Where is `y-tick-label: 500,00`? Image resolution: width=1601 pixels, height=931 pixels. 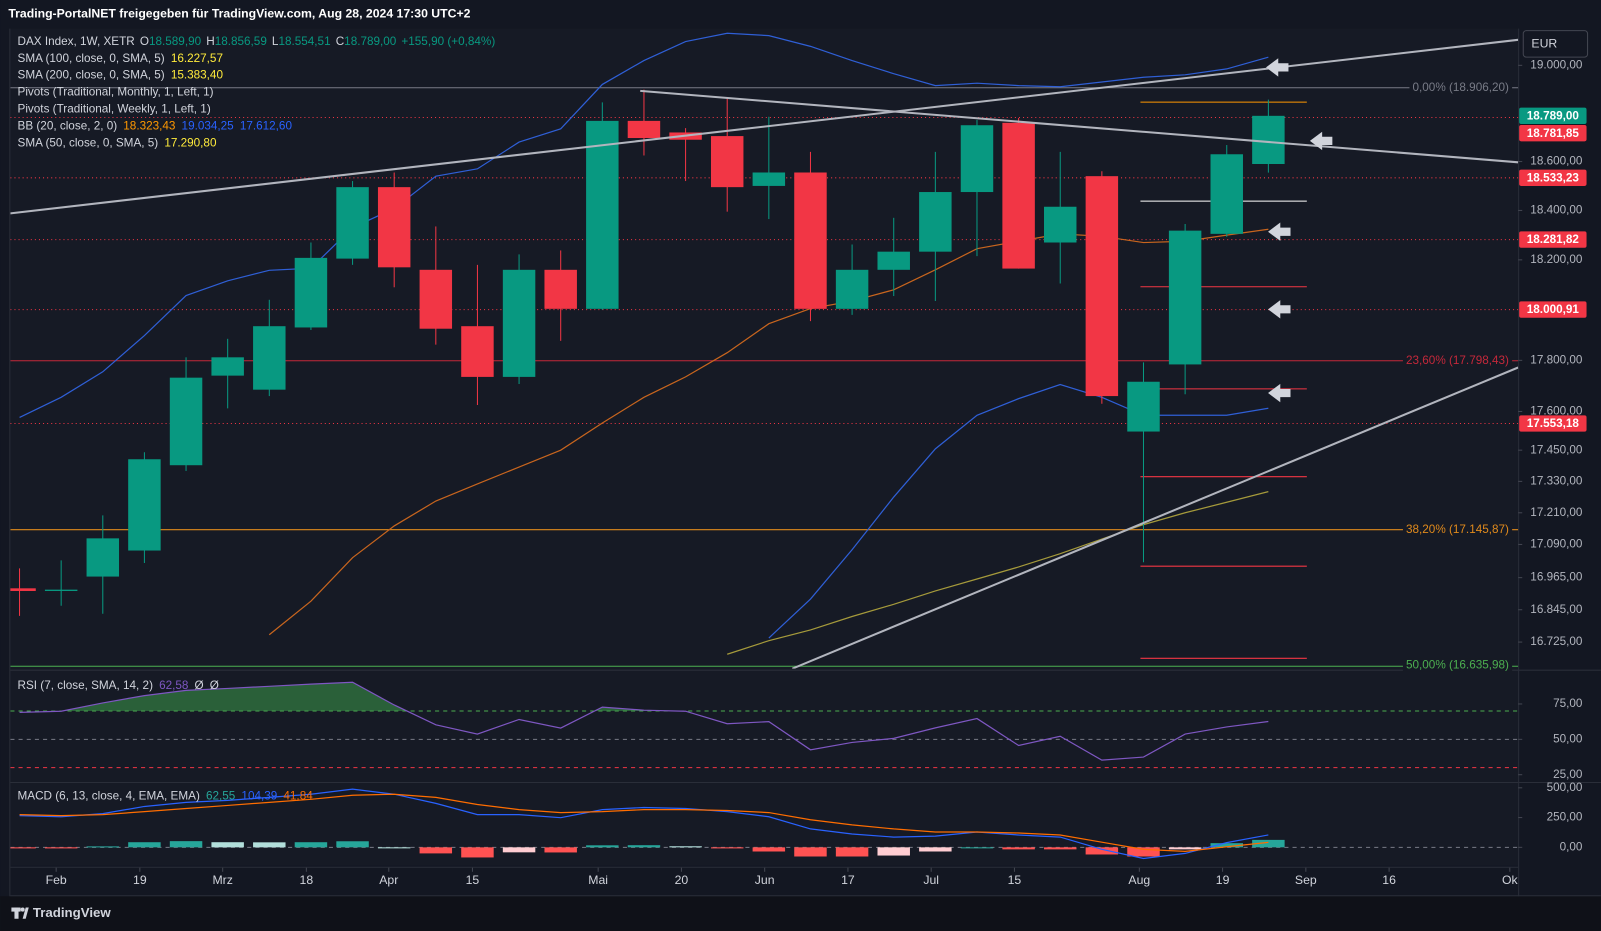
y-tick-label: 500,00 is located at coordinates (1565, 787).